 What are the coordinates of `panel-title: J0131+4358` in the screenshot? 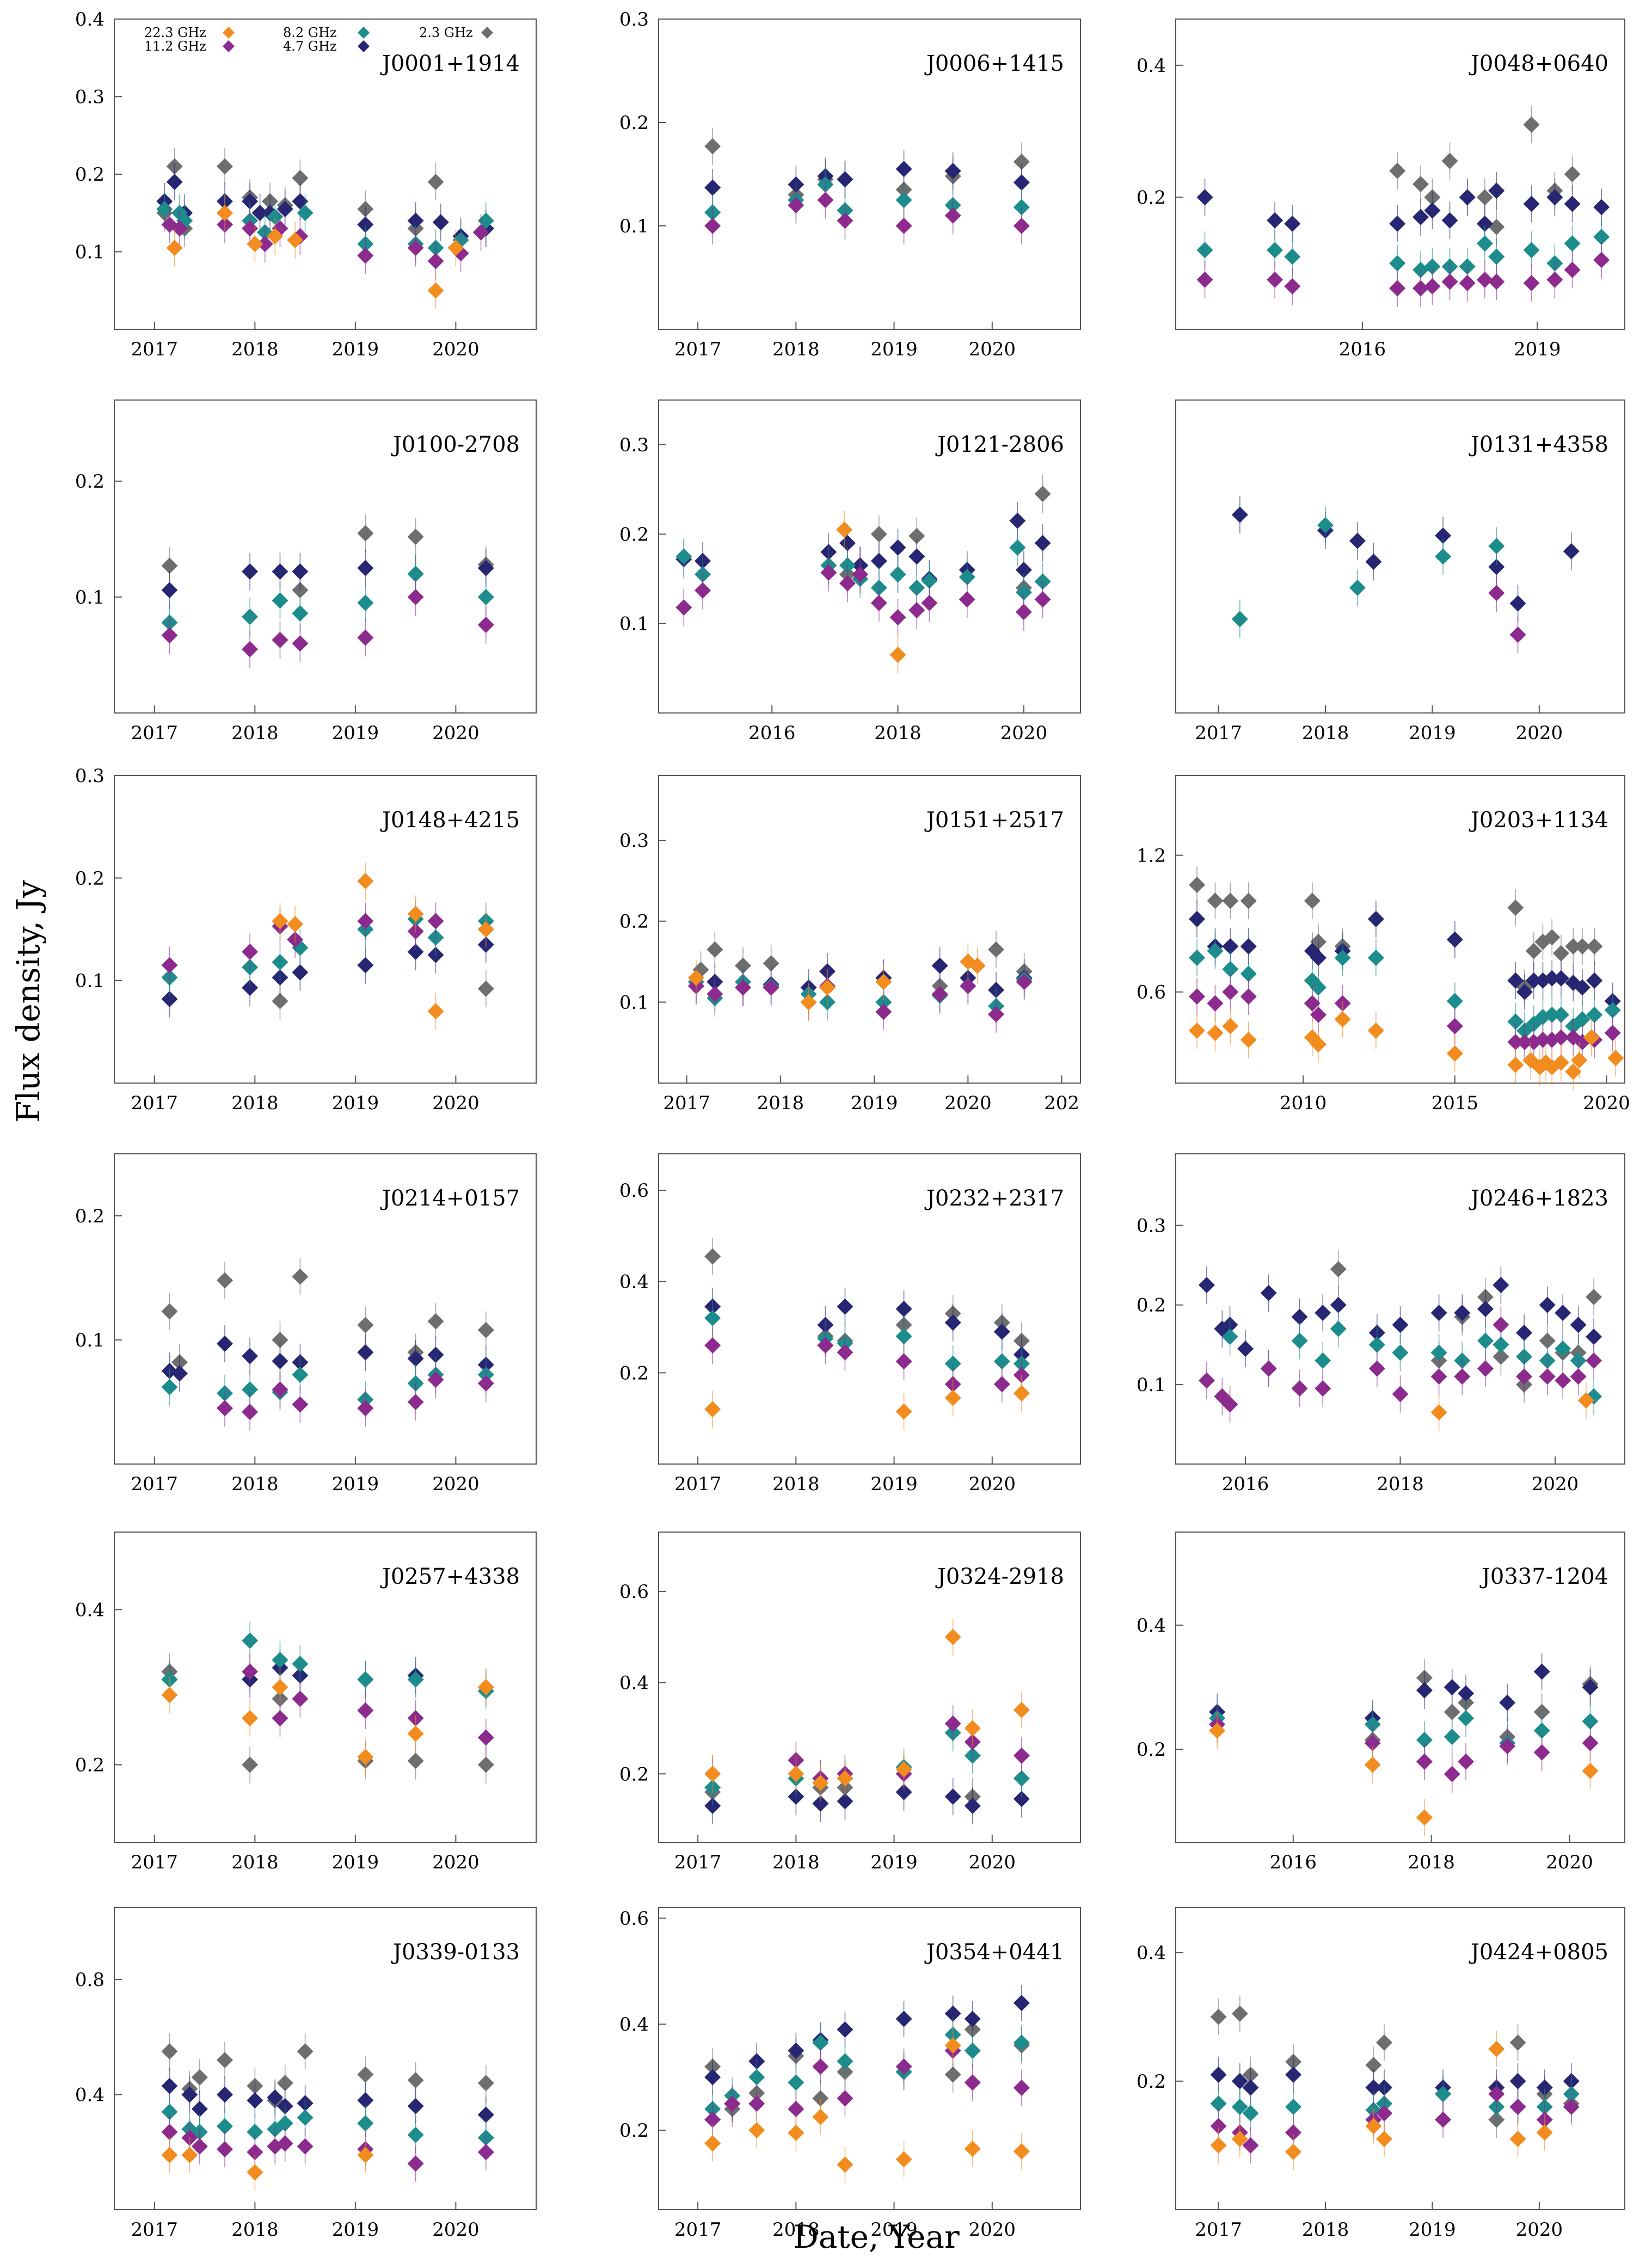 It's located at (1538, 444).